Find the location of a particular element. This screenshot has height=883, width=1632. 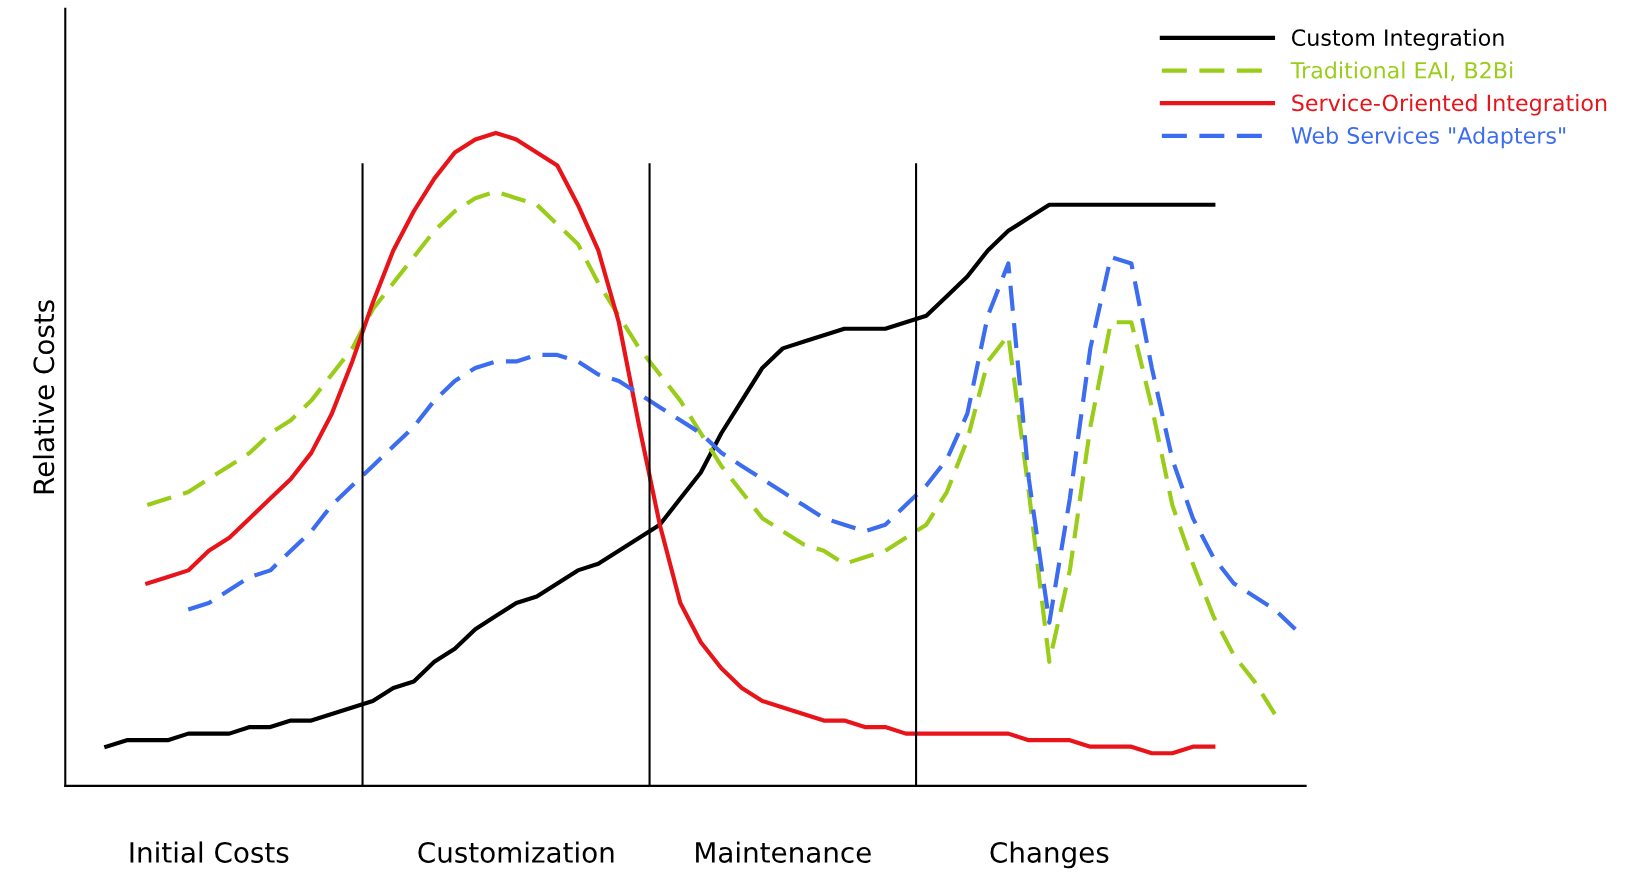

x-tick-label: Changes is located at coordinates (1049, 855).